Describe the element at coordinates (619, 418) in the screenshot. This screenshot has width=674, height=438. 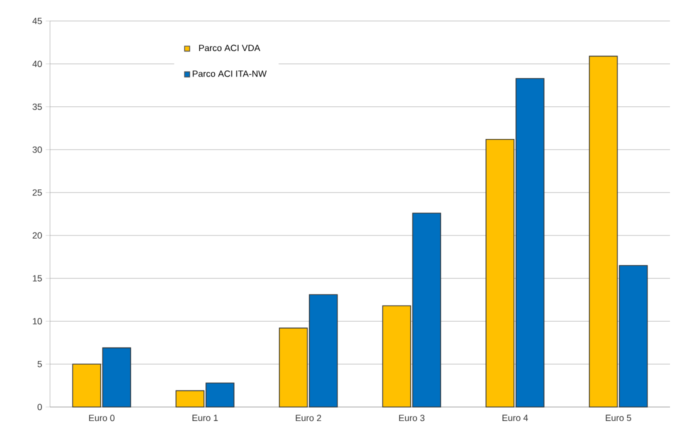
I see `x-tick-label: Euro 5` at that location.